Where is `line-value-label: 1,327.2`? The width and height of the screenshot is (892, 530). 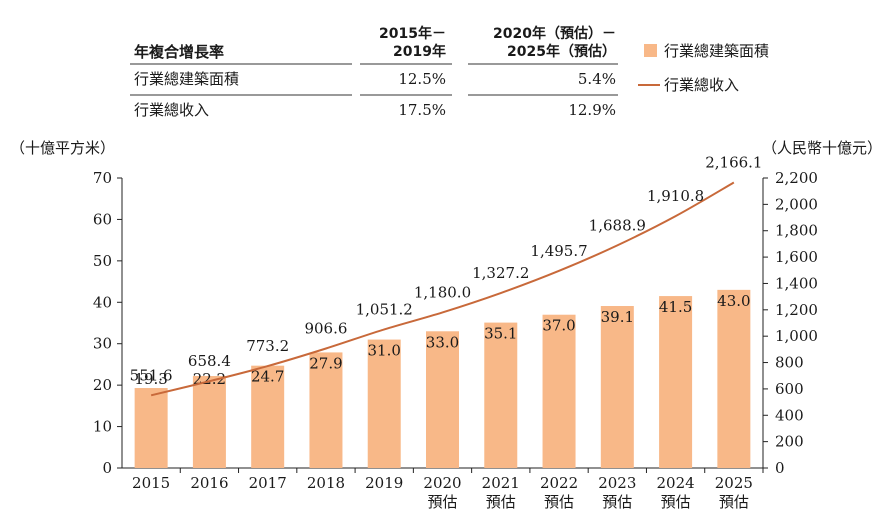 line-value-label: 1,327.2 is located at coordinates (500, 273).